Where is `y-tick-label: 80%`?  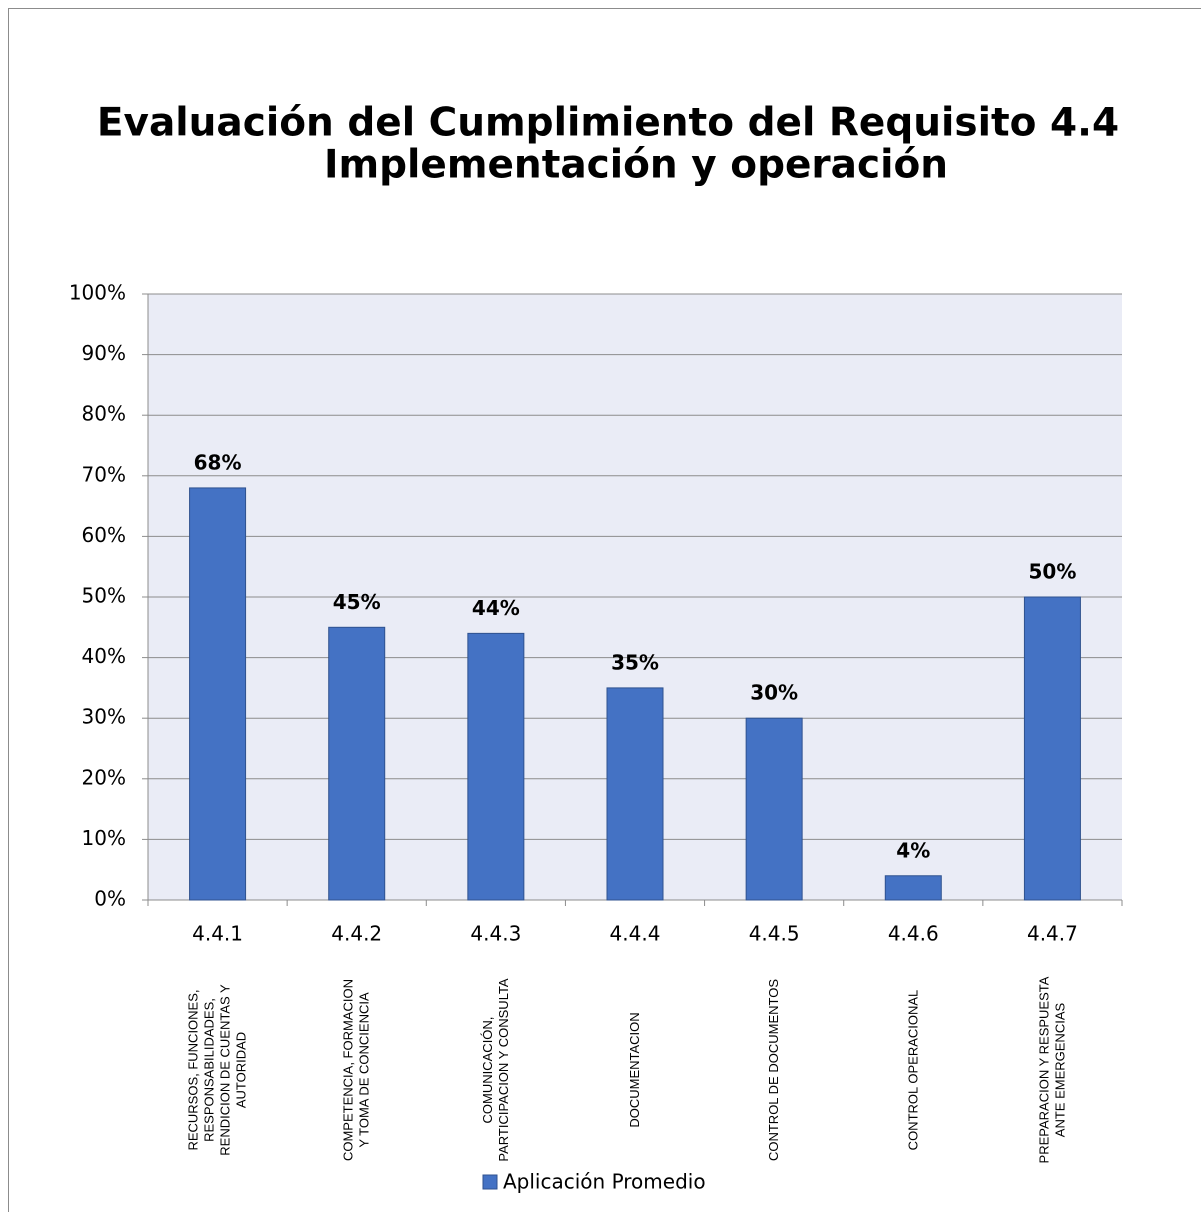
y-tick-label: 80% is located at coordinates (104, 414).